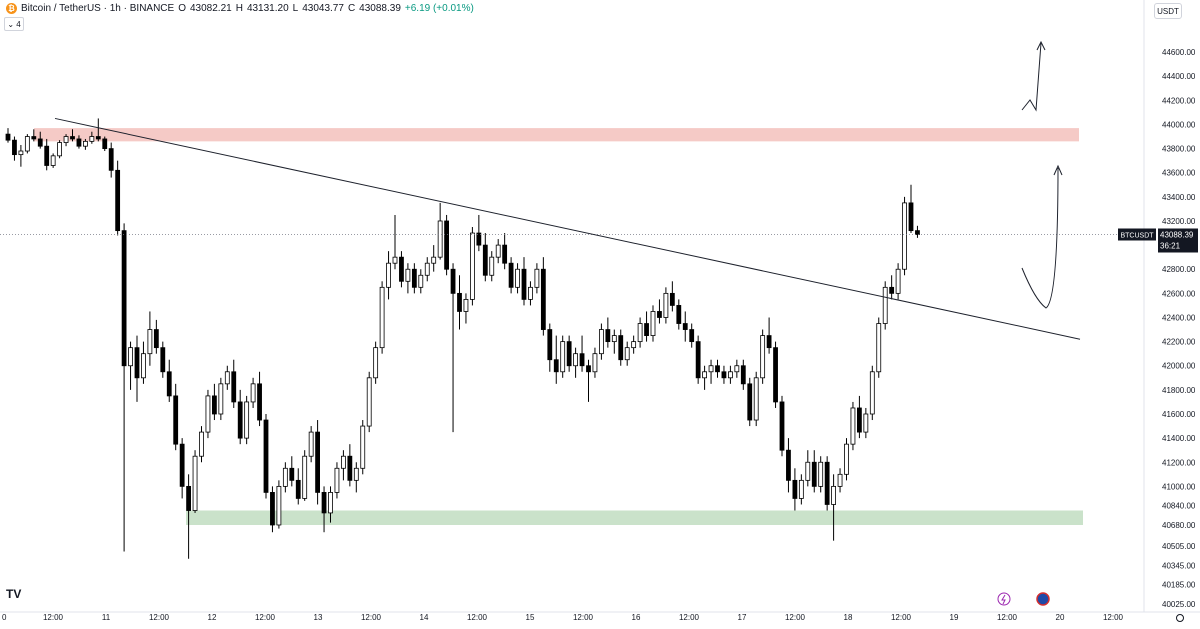 The width and height of the screenshot is (1200, 629). What do you see at coordinates (380, 8) in the screenshot?
I see `close-value: 43088.39` at bounding box center [380, 8].